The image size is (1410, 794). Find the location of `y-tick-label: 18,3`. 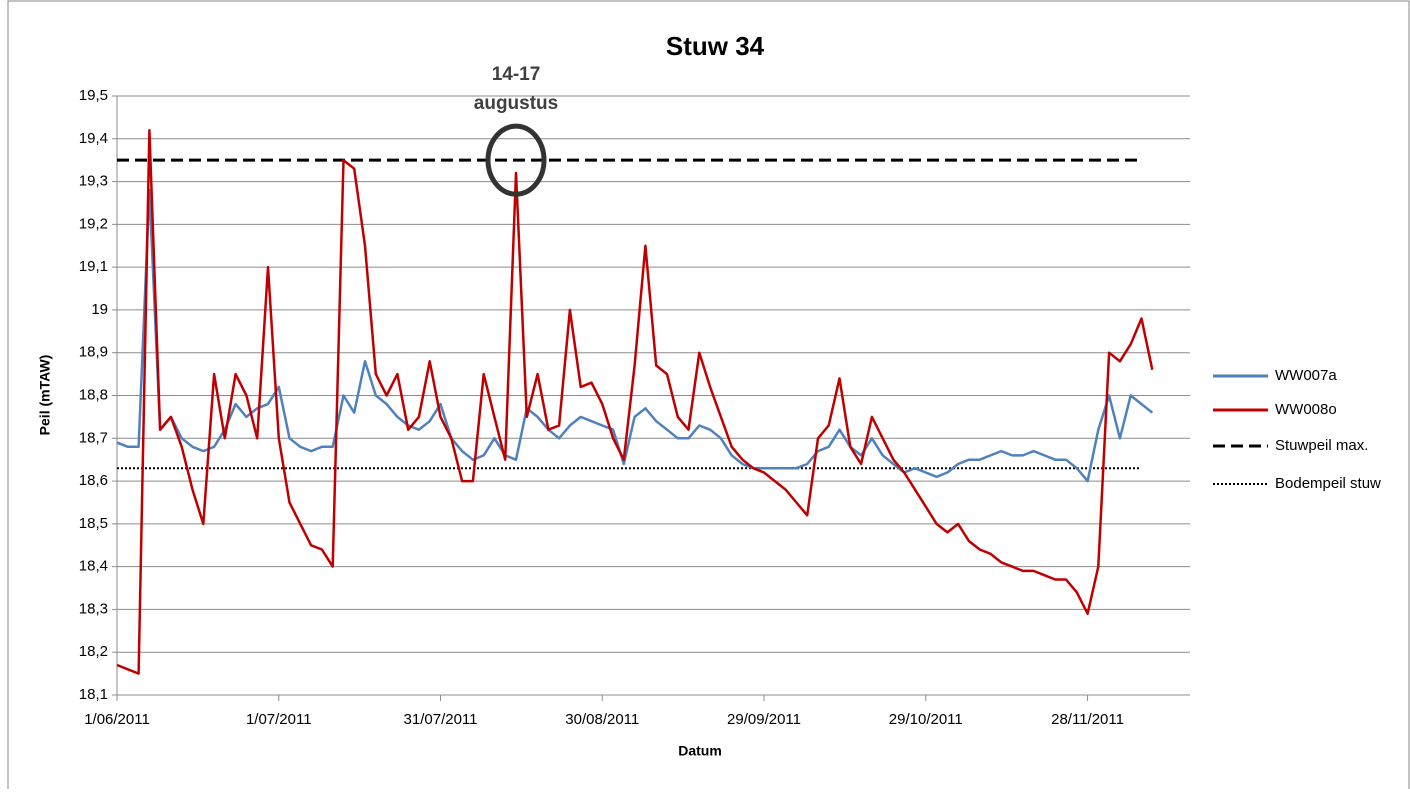

y-tick-label: 18,3 is located at coordinates (93, 608).